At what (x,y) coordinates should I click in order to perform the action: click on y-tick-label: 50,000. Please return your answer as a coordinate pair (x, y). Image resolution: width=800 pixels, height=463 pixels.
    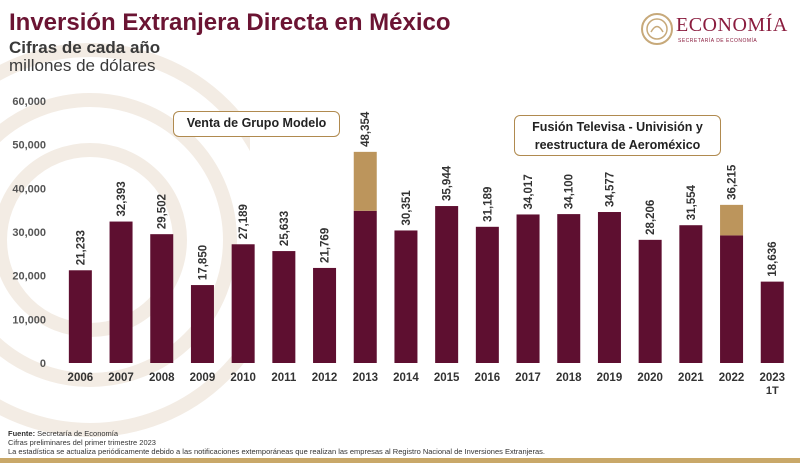
    Looking at the image, I should click on (29, 146).